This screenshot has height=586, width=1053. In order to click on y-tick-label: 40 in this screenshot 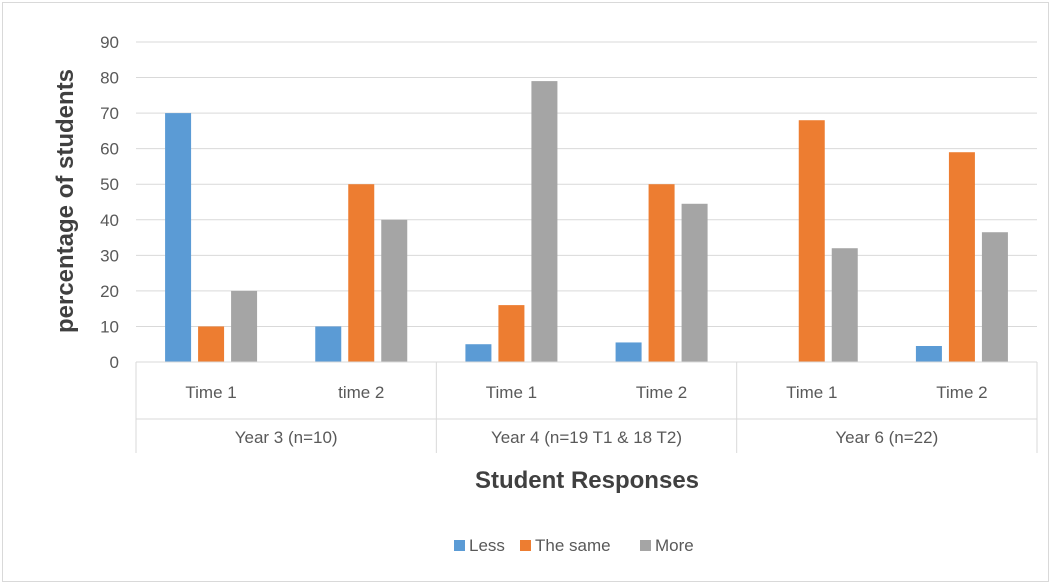, I will do `click(109, 220)`.